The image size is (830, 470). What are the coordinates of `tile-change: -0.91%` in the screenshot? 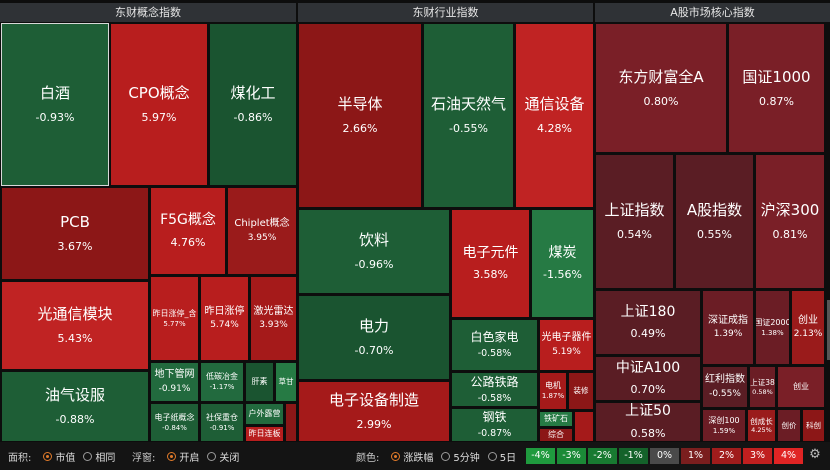 It's located at (174, 388).